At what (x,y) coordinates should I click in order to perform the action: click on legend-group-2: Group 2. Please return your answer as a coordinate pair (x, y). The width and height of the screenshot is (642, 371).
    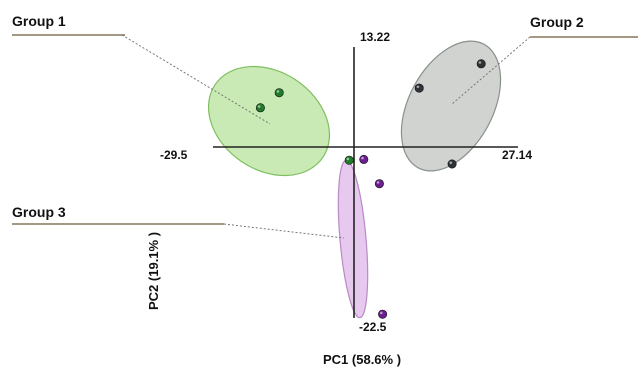
    Looking at the image, I should click on (557, 22).